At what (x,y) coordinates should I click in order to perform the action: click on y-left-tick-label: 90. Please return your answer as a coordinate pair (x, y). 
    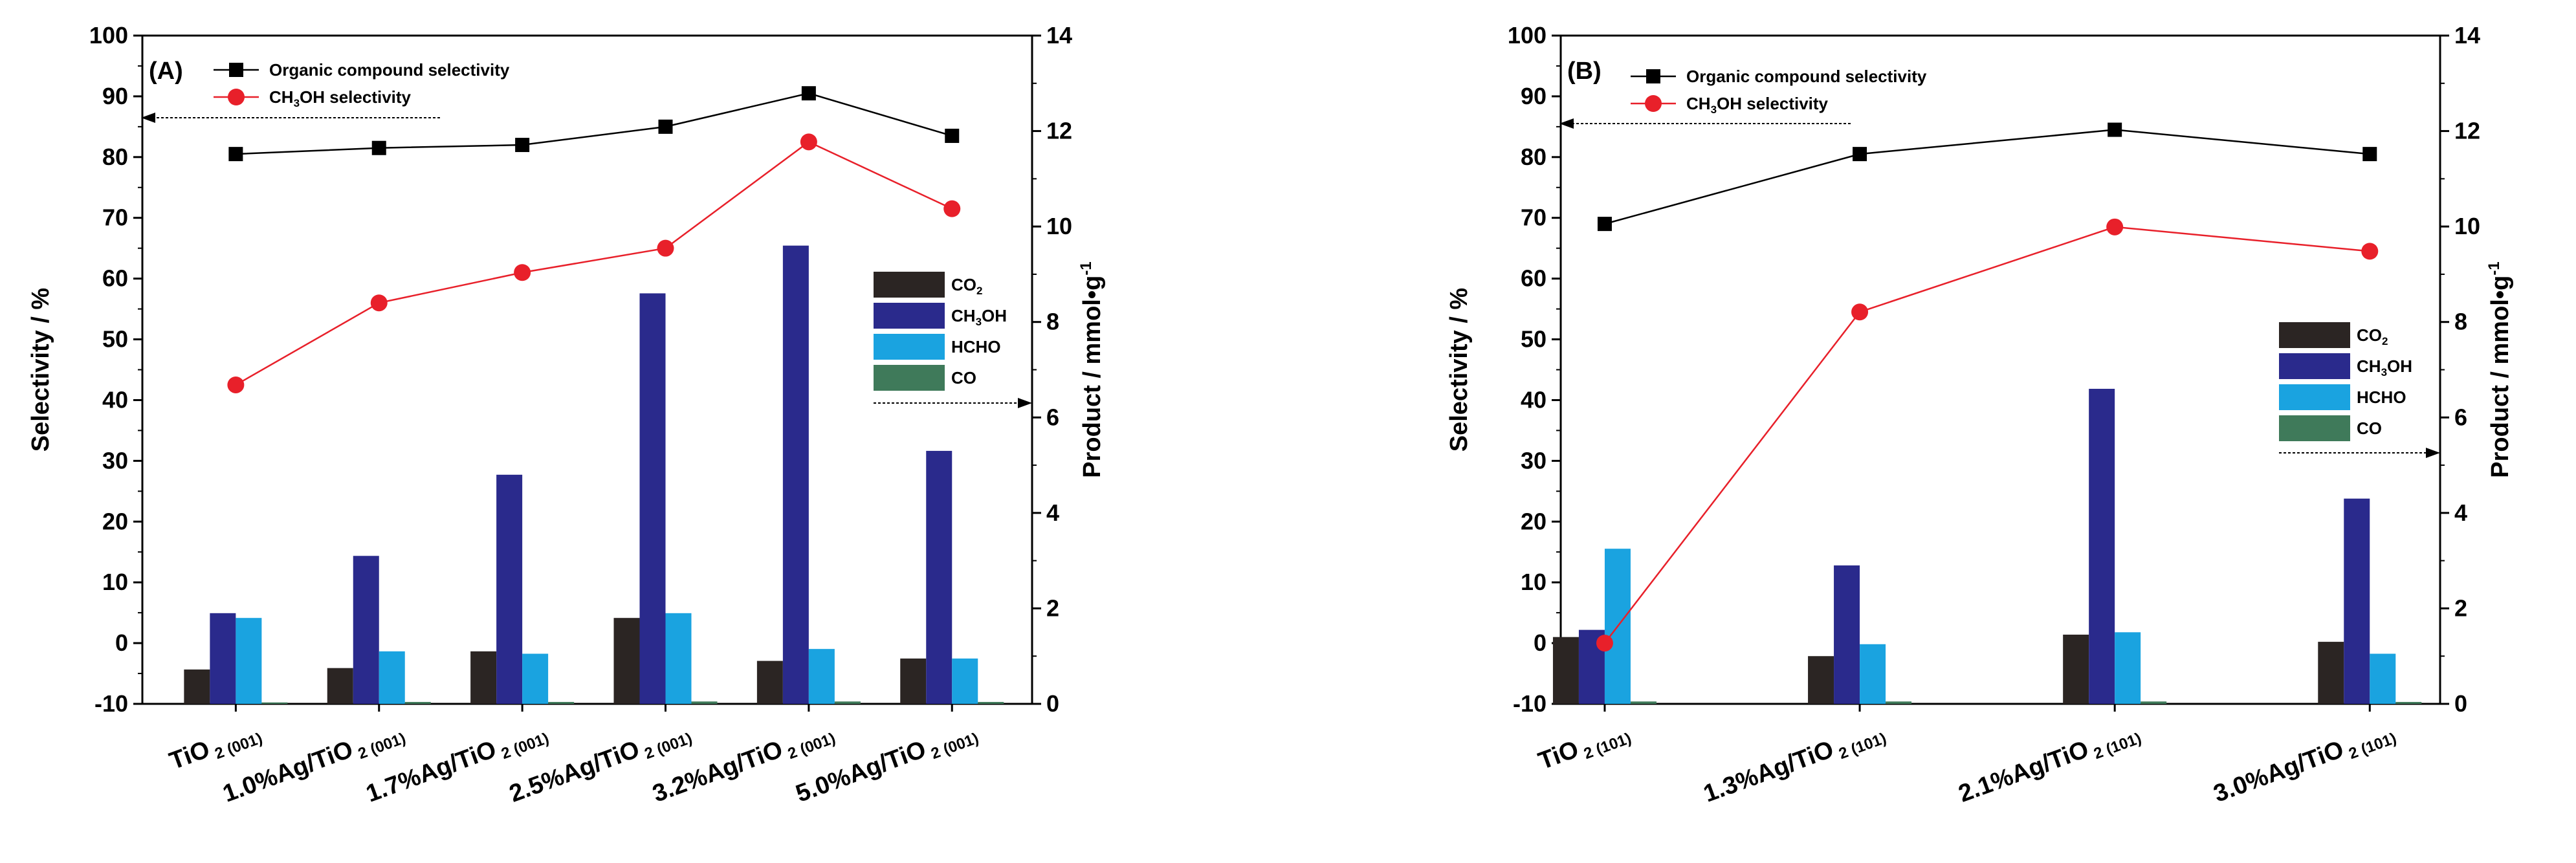
    Looking at the image, I should click on (115, 96).